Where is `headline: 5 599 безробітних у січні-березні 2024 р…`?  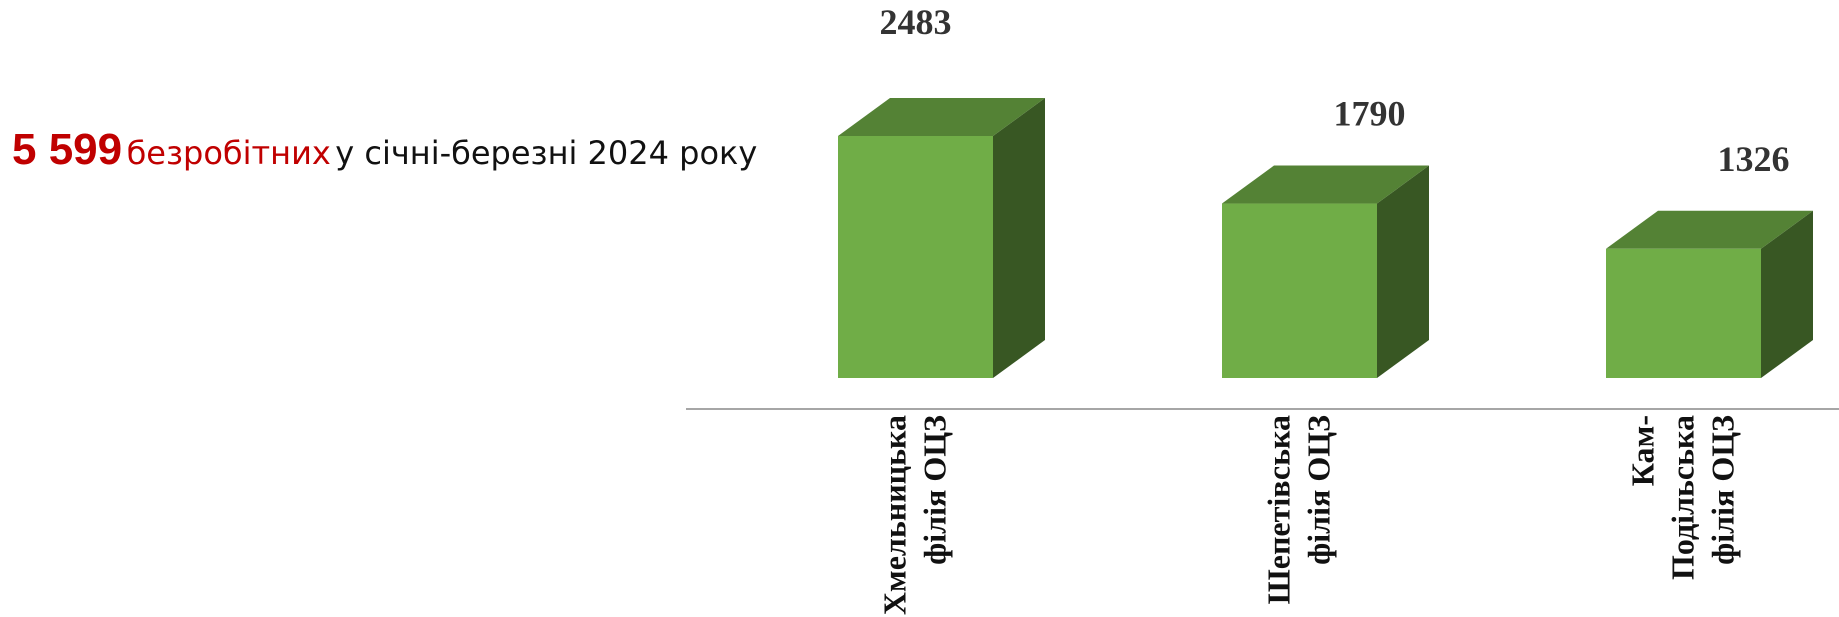 headline: 5 599 безробітних у січні-березні 2024 р… is located at coordinates (384, 150).